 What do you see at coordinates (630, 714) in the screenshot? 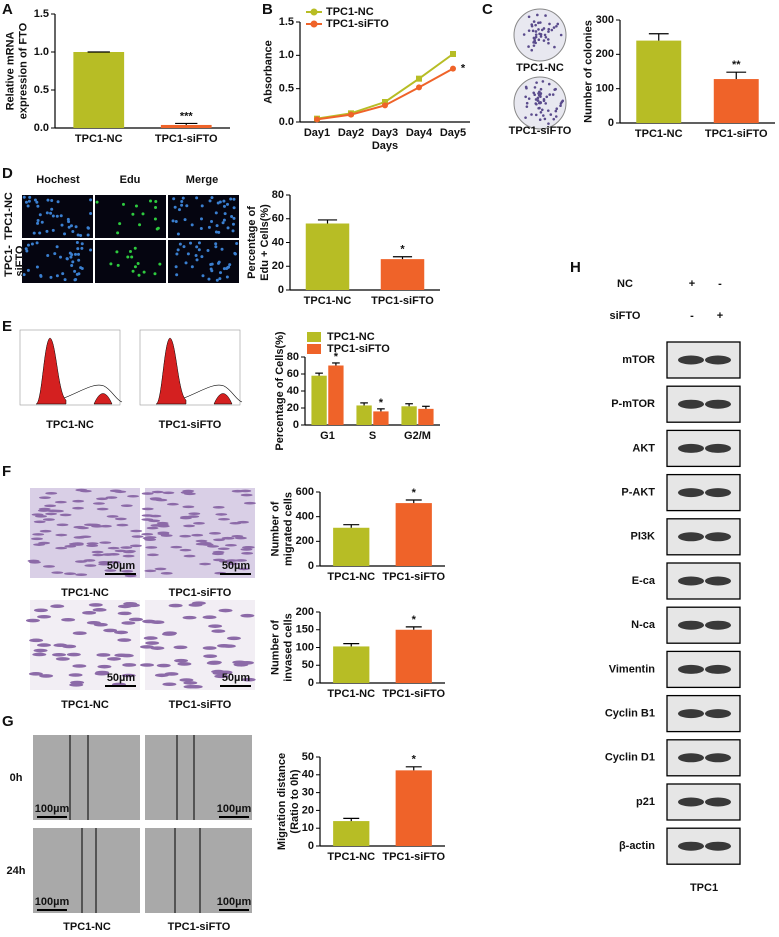
I see `protein-label: Cyclin B1` at bounding box center [630, 714].